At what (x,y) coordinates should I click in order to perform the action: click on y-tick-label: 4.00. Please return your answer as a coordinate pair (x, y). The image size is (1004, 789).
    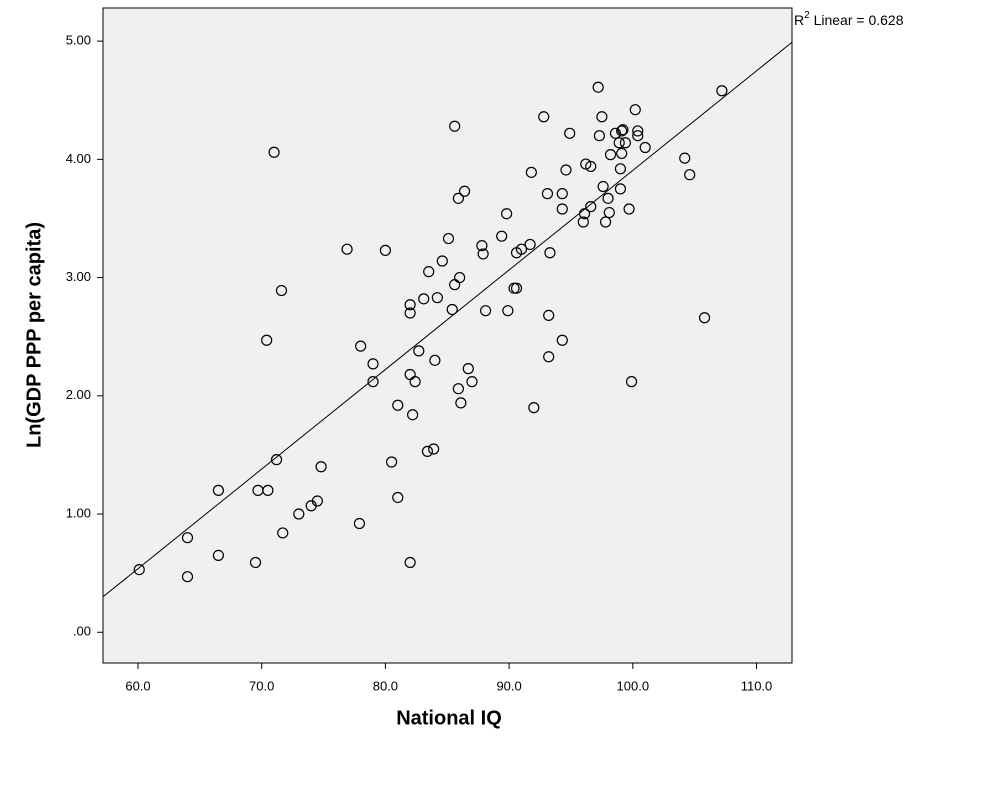
    Looking at the image, I should click on (78, 158).